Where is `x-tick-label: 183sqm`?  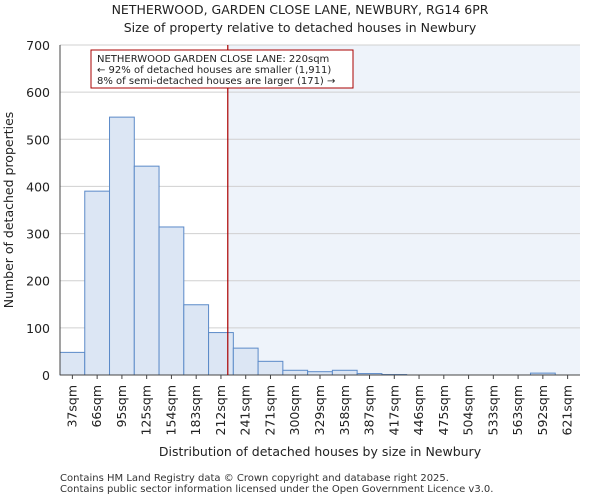 x-tick-label: 183sqm is located at coordinates (195, 410).